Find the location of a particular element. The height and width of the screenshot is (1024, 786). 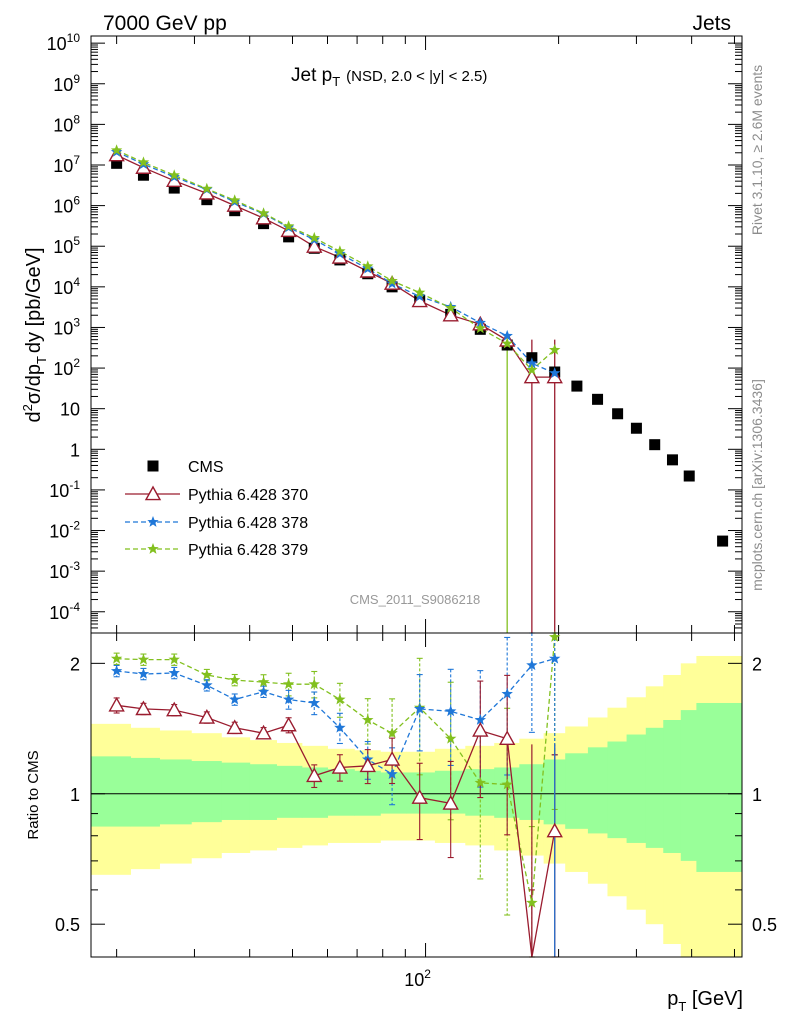

svg-text:Jet pT(NSD, 2.0 < |y| < 2.5): Jet pT (NSD, 2.0 < |y| < 2.5) is located at coordinates (389, 77).